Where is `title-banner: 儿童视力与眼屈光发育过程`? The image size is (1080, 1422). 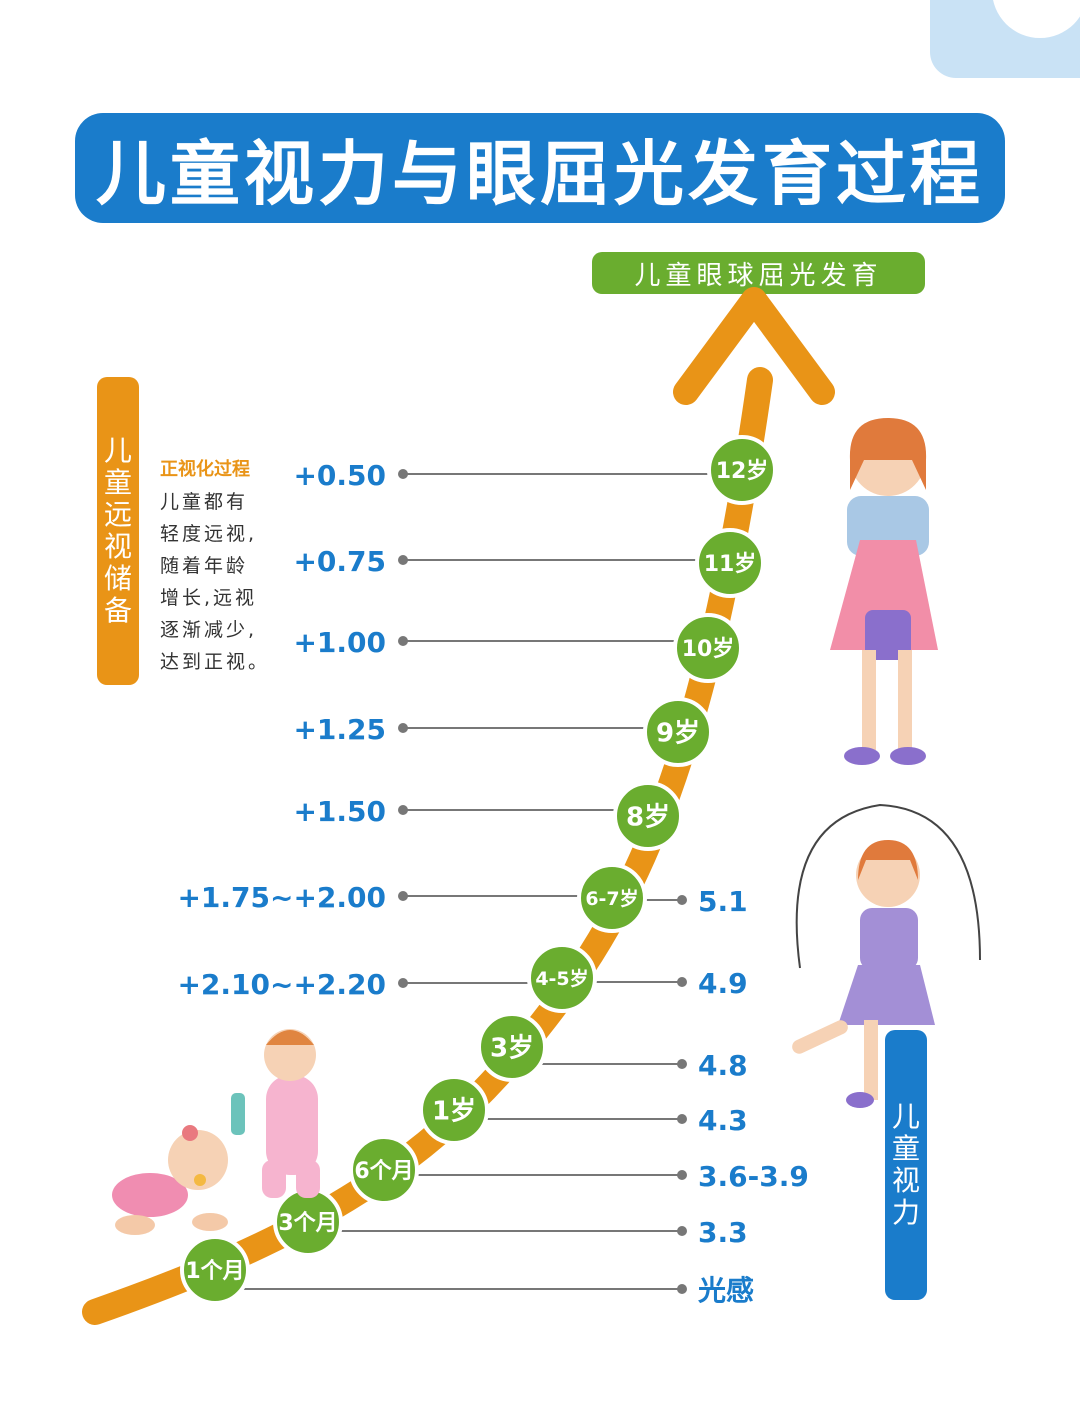
title-banner: 儿童视力与眼屈光发育过程 is located at coordinates (540, 168).